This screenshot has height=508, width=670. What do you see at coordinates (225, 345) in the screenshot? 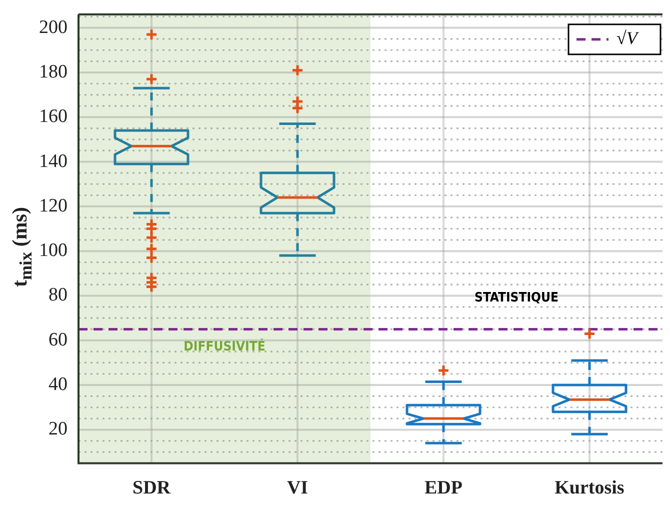
I see `band-label: DIFFUSIVITÉ` at bounding box center [225, 345].